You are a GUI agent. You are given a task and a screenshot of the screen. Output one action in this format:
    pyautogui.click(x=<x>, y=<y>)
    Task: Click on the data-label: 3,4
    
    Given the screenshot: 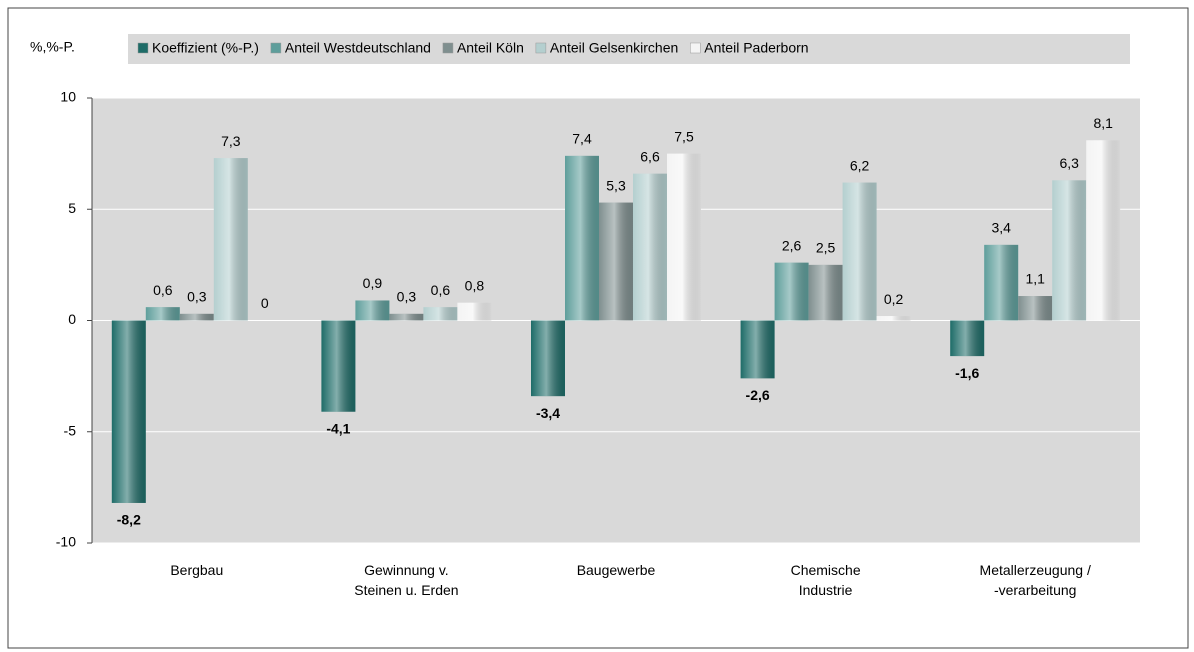 What is the action you would take?
    pyautogui.click(x=1001, y=228)
    